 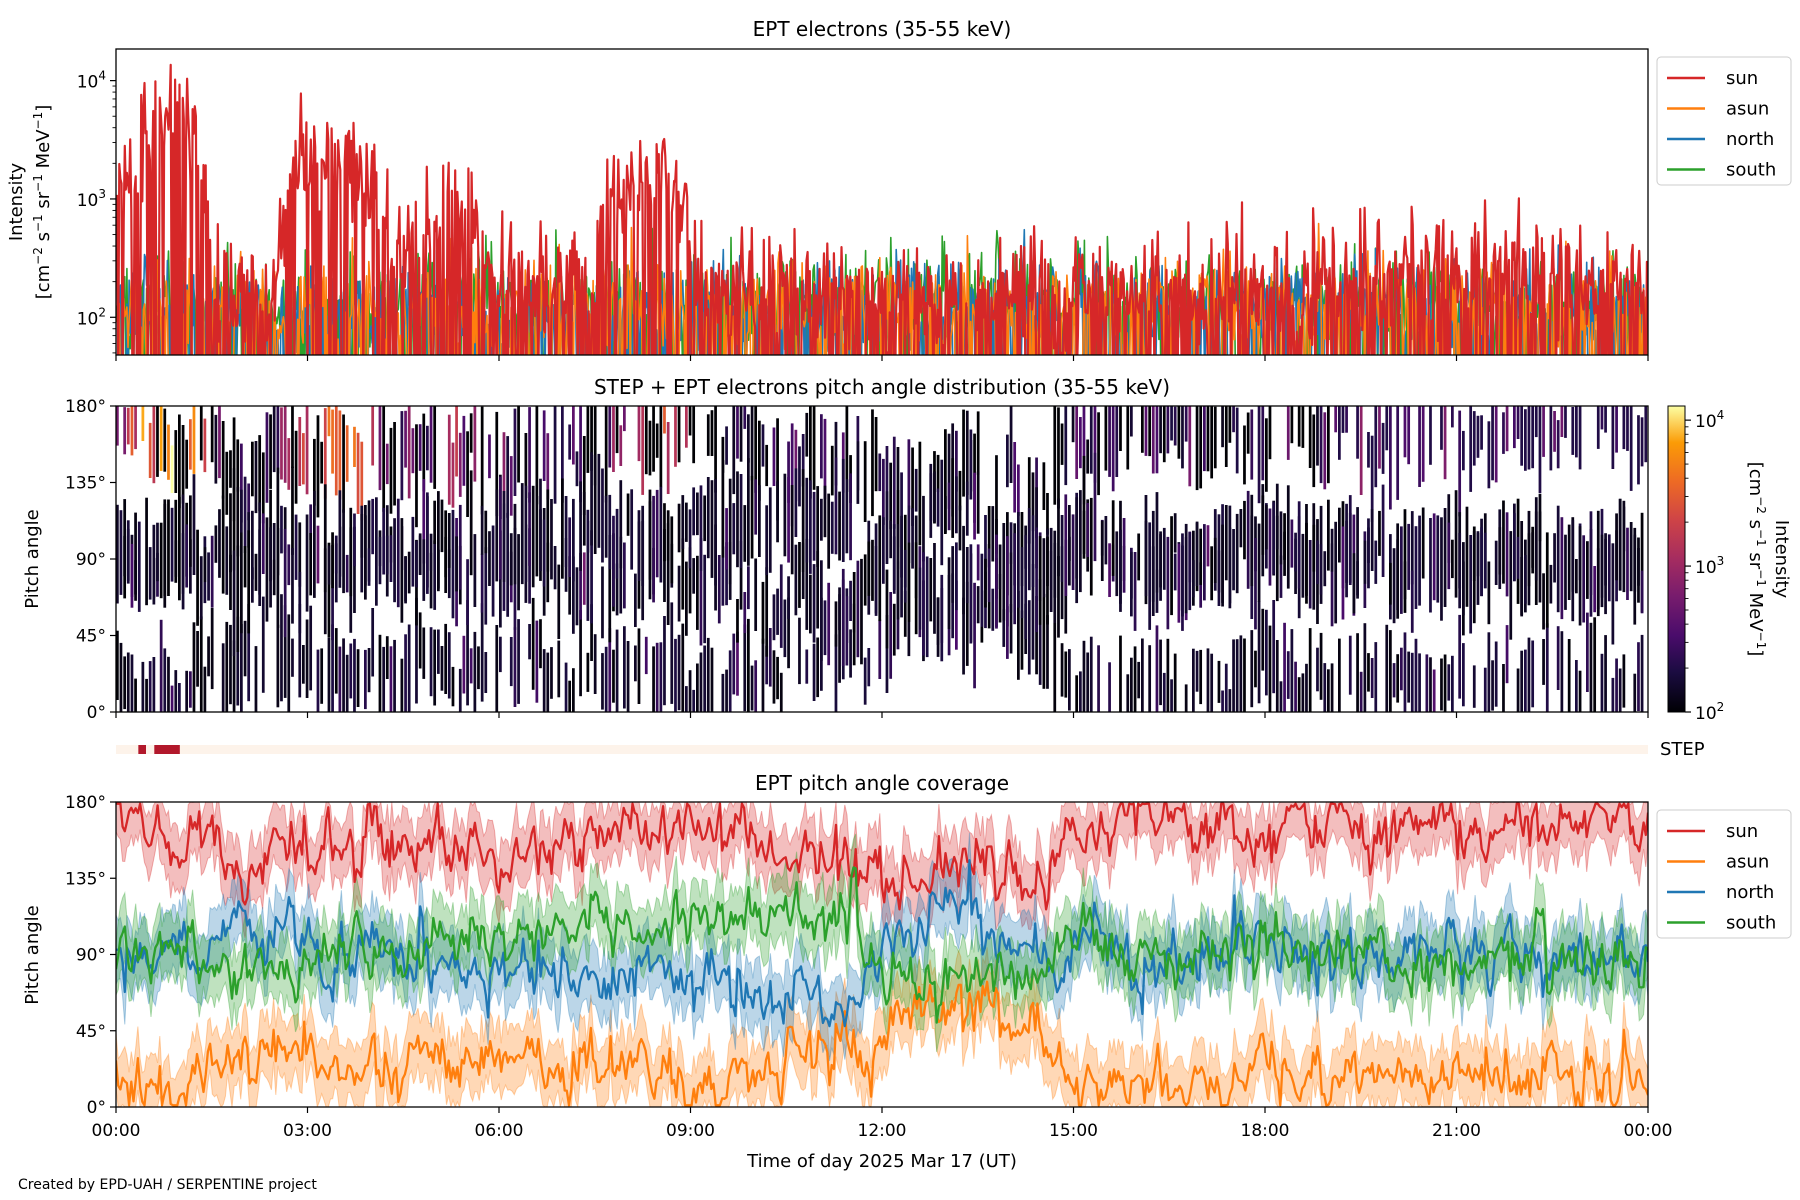 I want to click on y-tick-label: 135°, so click(x=85, y=879).